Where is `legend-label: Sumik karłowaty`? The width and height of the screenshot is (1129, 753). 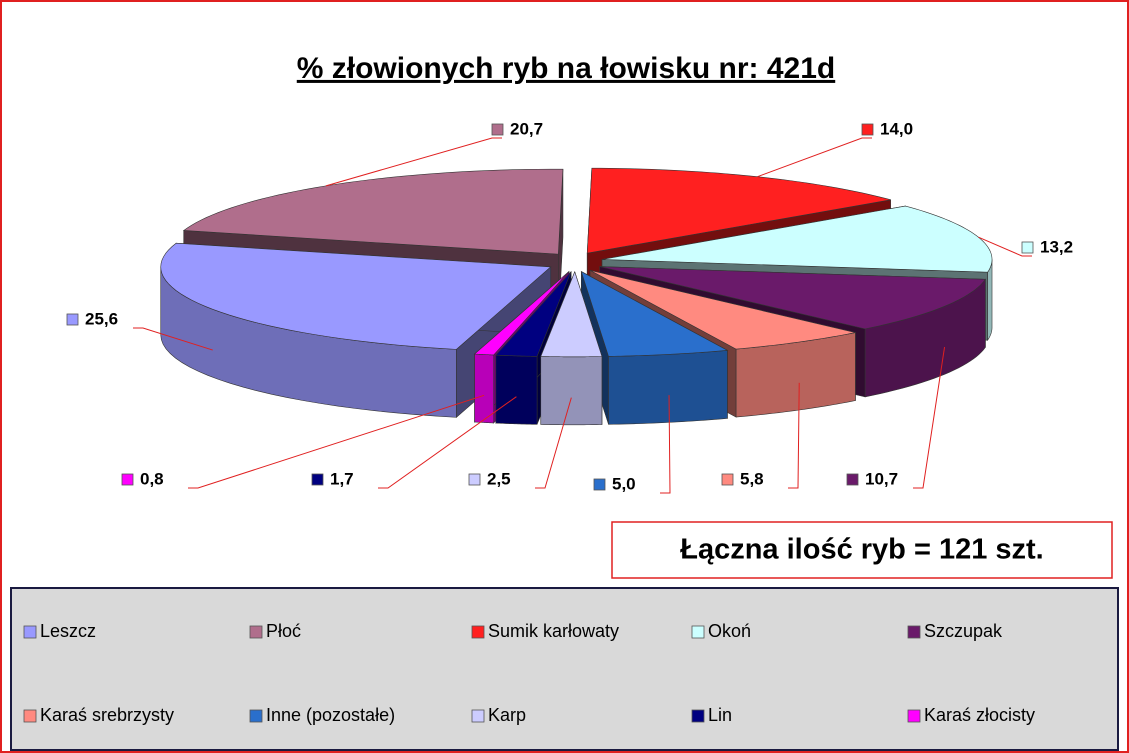 legend-label: Sumik karłowaty is located at coordinates (553, 631).